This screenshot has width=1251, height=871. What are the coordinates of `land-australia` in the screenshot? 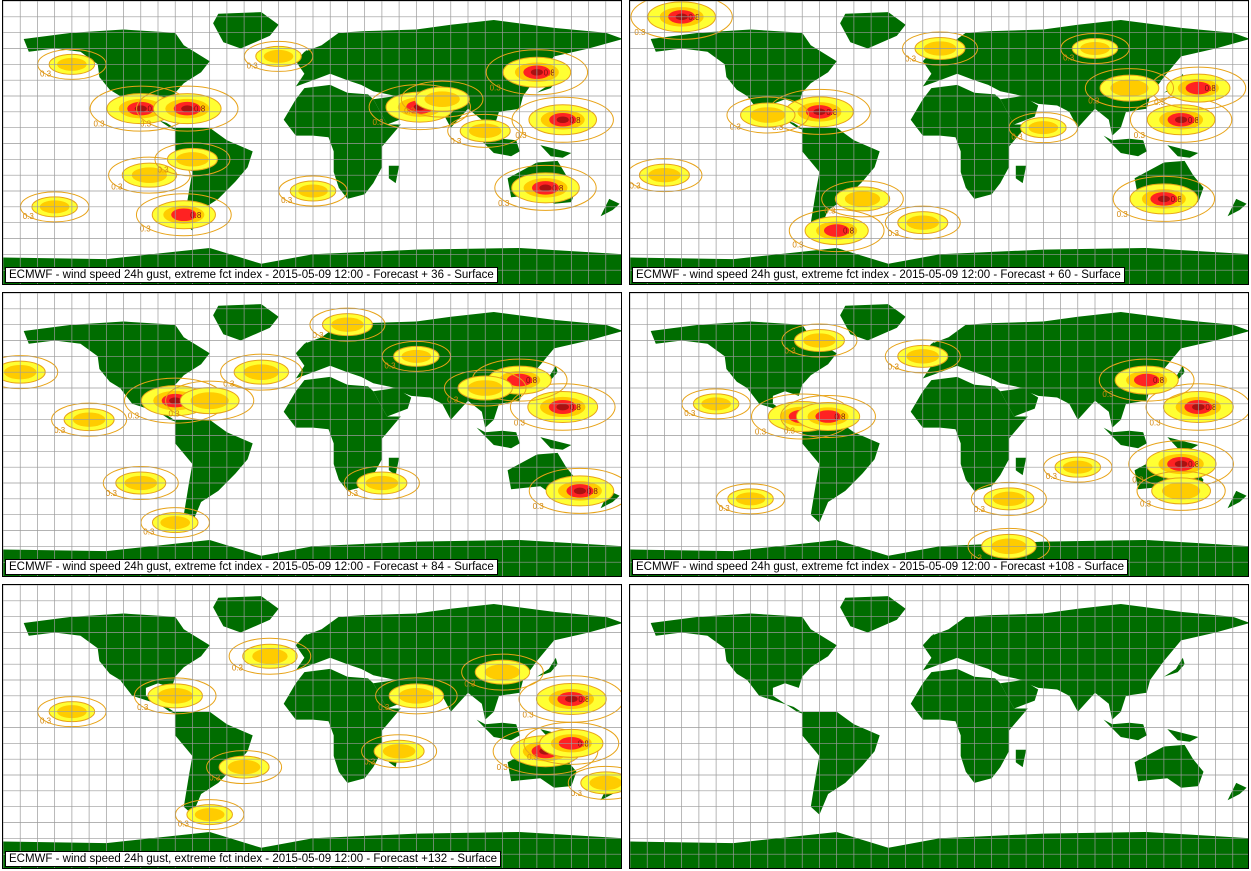 It's located at (1169, 766).